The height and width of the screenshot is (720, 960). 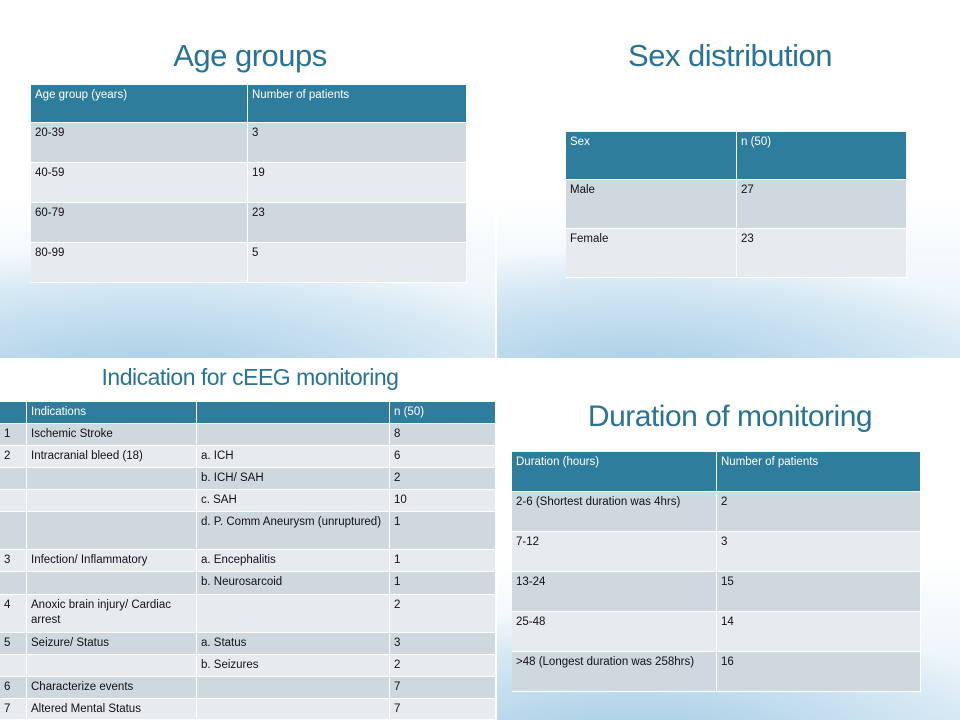 I want to click on panel-title: Age groups, so click(x=250, y=55).